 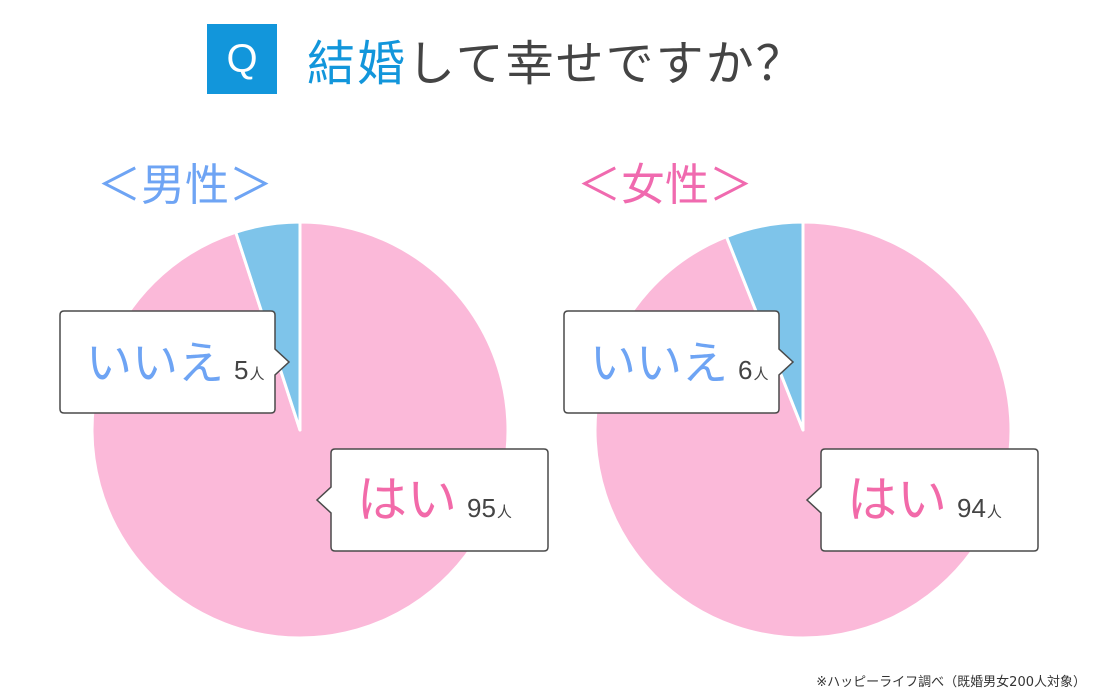 I want to click on question-title: 結婚して幸せですか？, so click(x=556, y=59).